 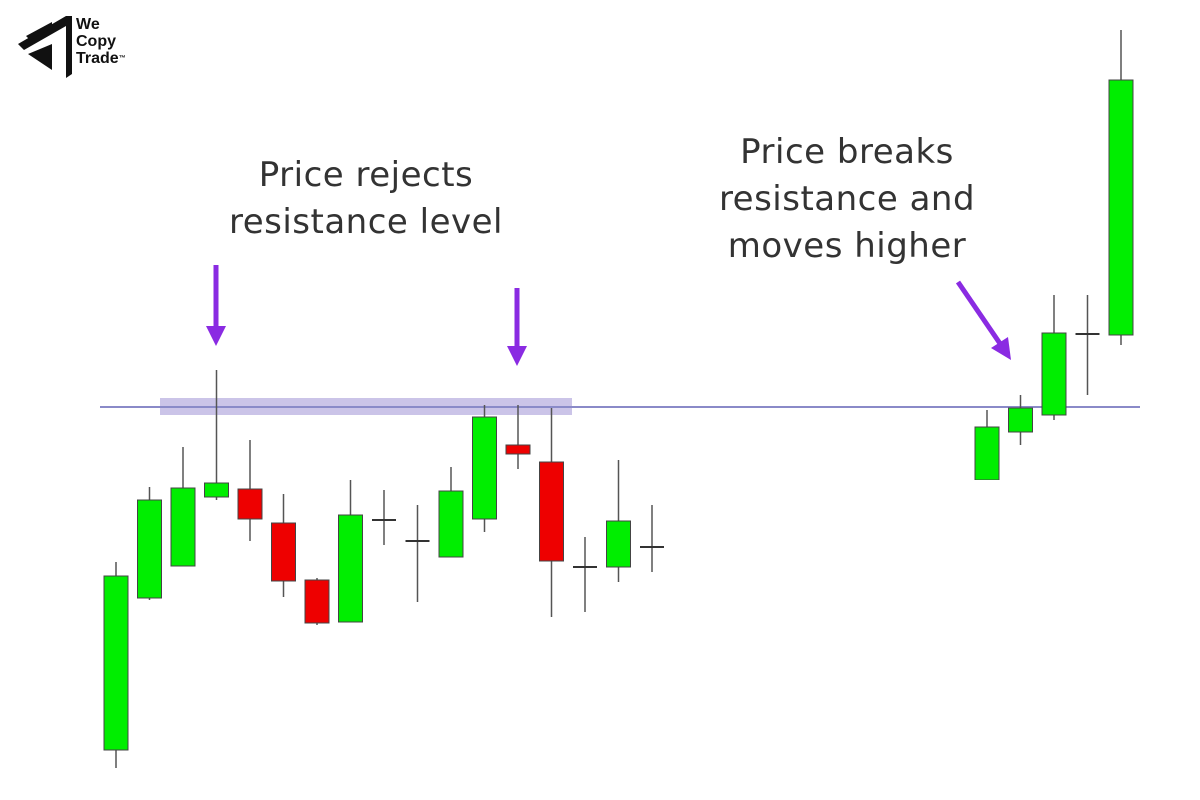 I want to click on logo-line: We, so click(x=88, y=24).